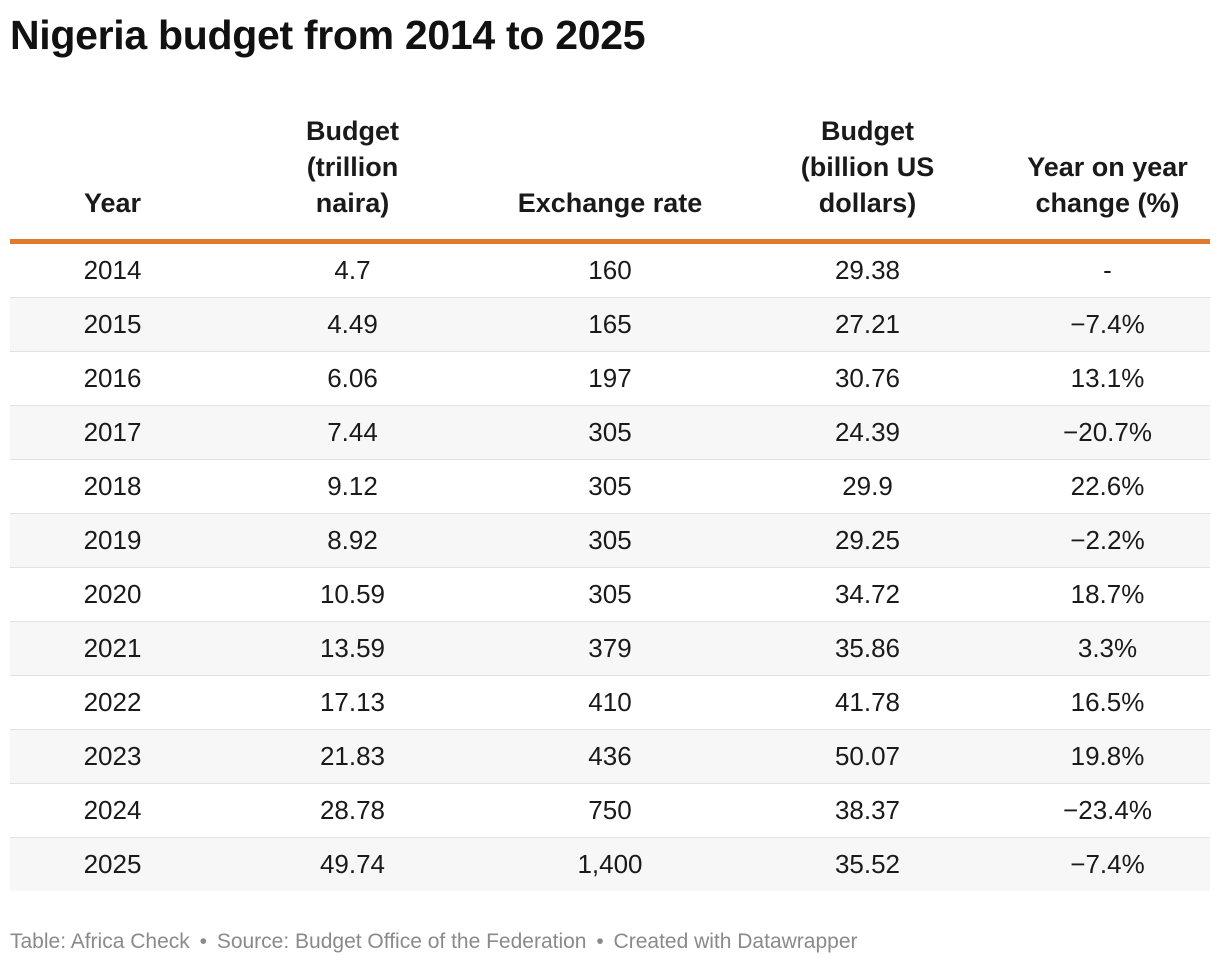 Image resolution: width=1220 pixels, height=968 pixels. What do you see at coordinates (1107, 810) in the screenshot?
I see `cell-yoy-change: −23.4%` at bounding box center [1107, 810].